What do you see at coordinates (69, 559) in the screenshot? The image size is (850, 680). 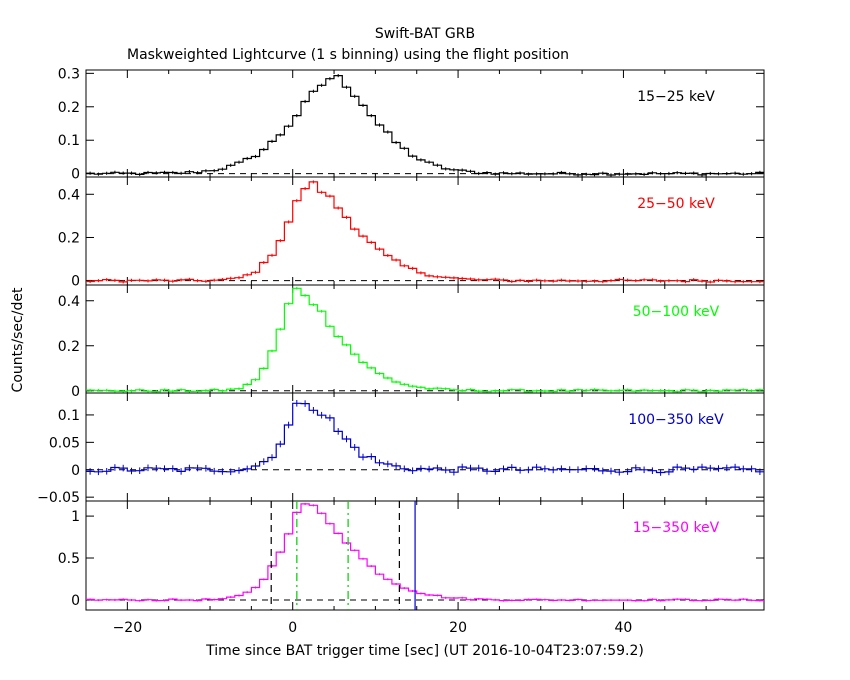 I see `y-tick-label: 0.5` at bounding box center [69, 559].